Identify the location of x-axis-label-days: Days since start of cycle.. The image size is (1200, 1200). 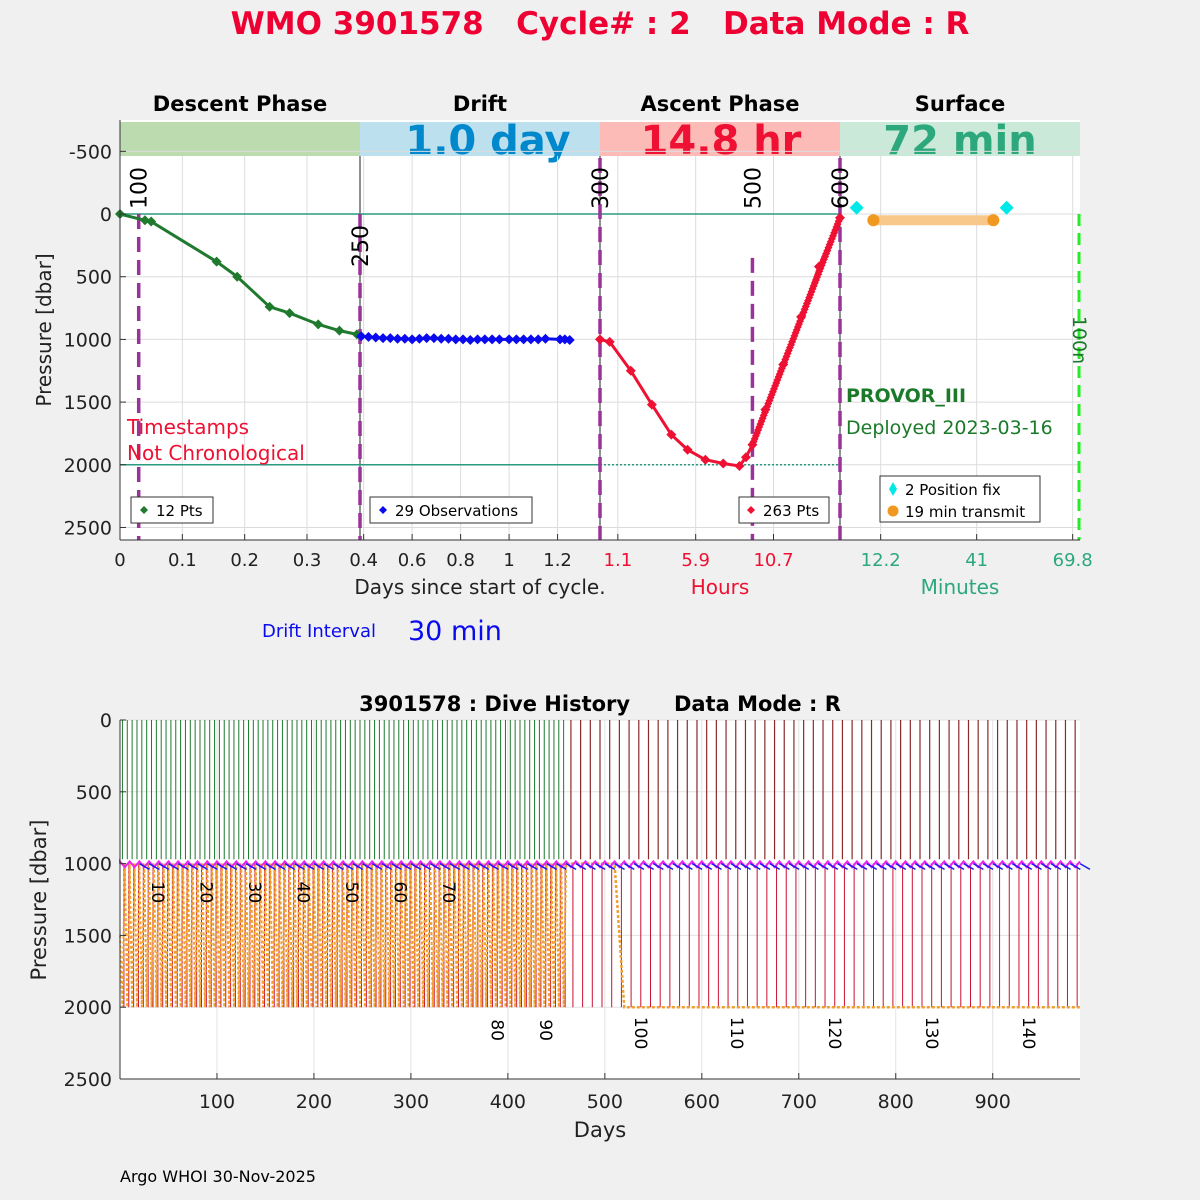
(479, 587).